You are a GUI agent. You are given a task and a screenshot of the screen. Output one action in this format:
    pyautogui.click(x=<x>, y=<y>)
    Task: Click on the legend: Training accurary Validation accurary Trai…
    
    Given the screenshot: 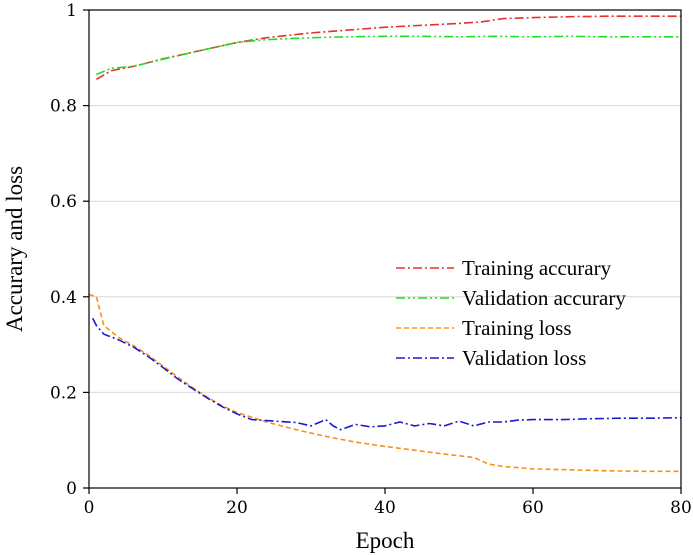 What is the action you would take?
    pyautogui.click(x=511, y=313)
    